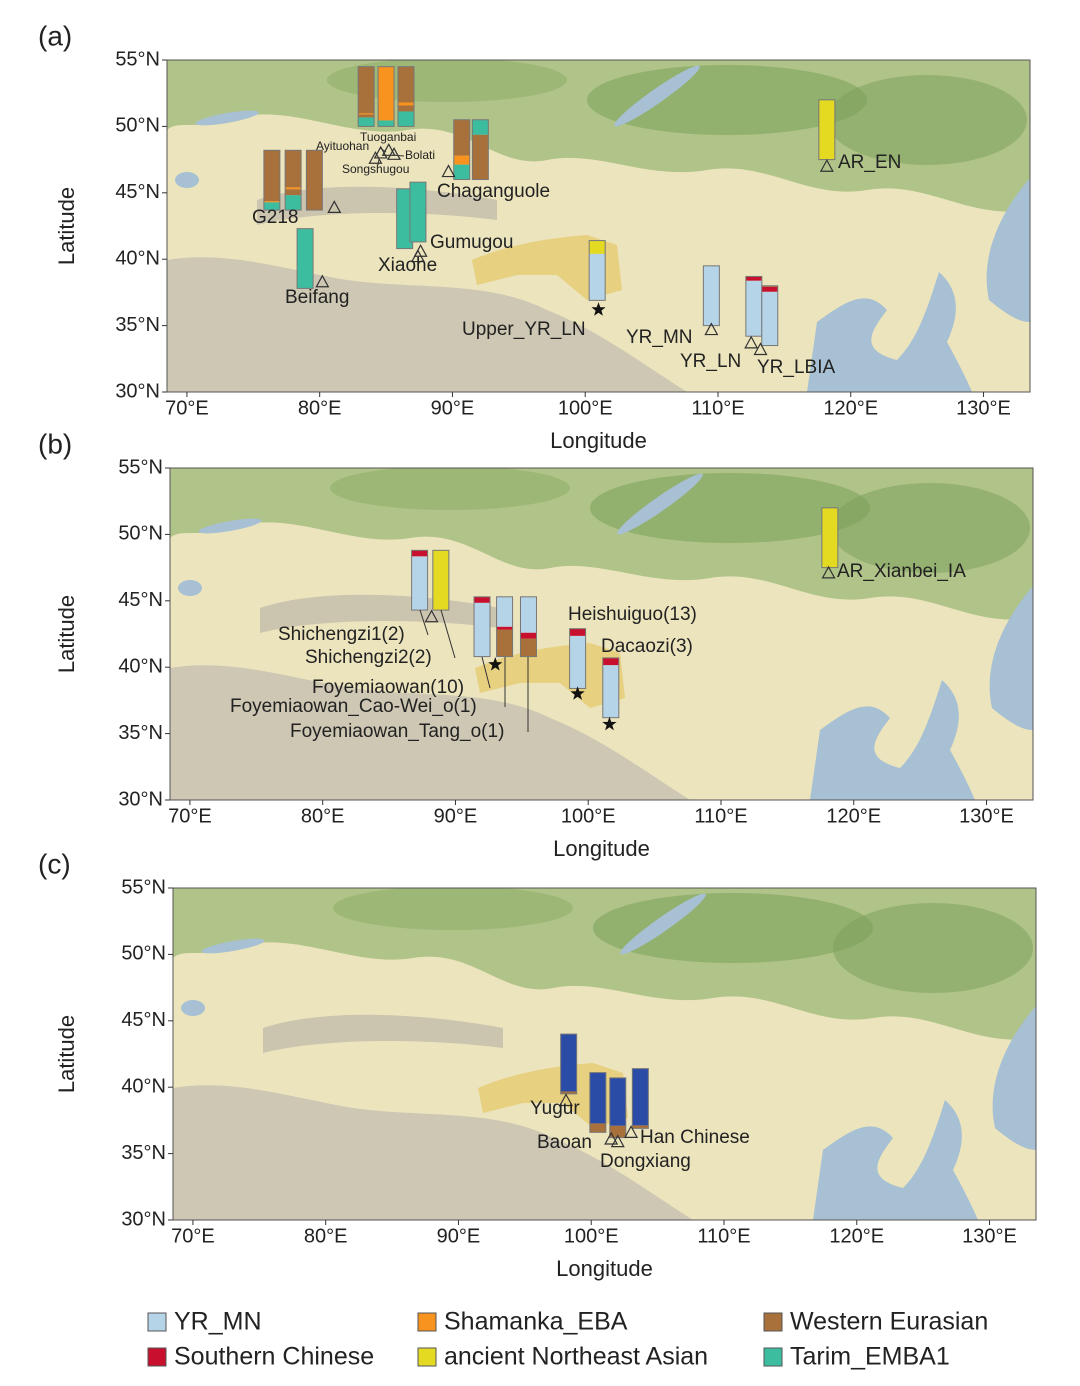 Image resolution: width=1080 pixels, height=1386 pixels. I want to click on y-tick-label: 45°N, so click(143, 1020).